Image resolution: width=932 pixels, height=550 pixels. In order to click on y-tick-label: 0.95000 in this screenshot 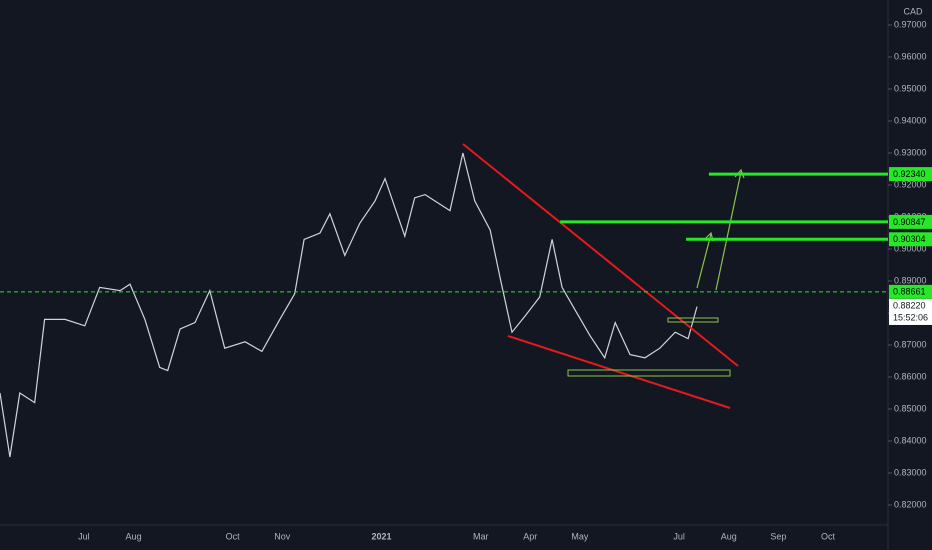, I will do `click(910, 88)`.